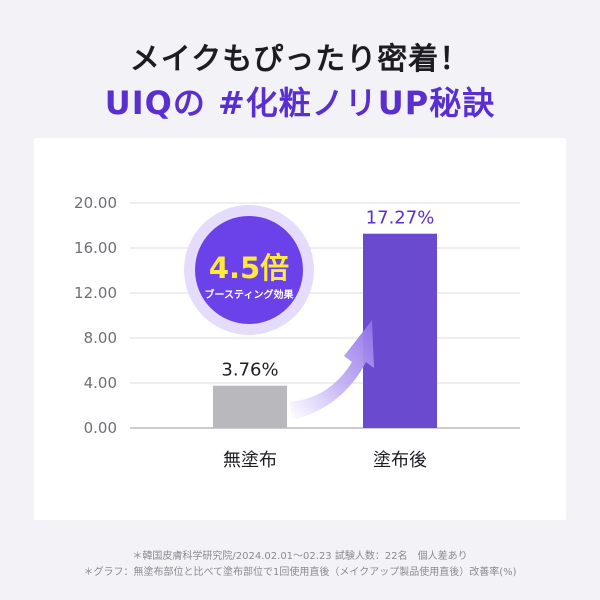  What do you see at coordinates (100, 383) in the screenshot?
I see `y-tick-label: 4.00` at bounding box center [100, 383].